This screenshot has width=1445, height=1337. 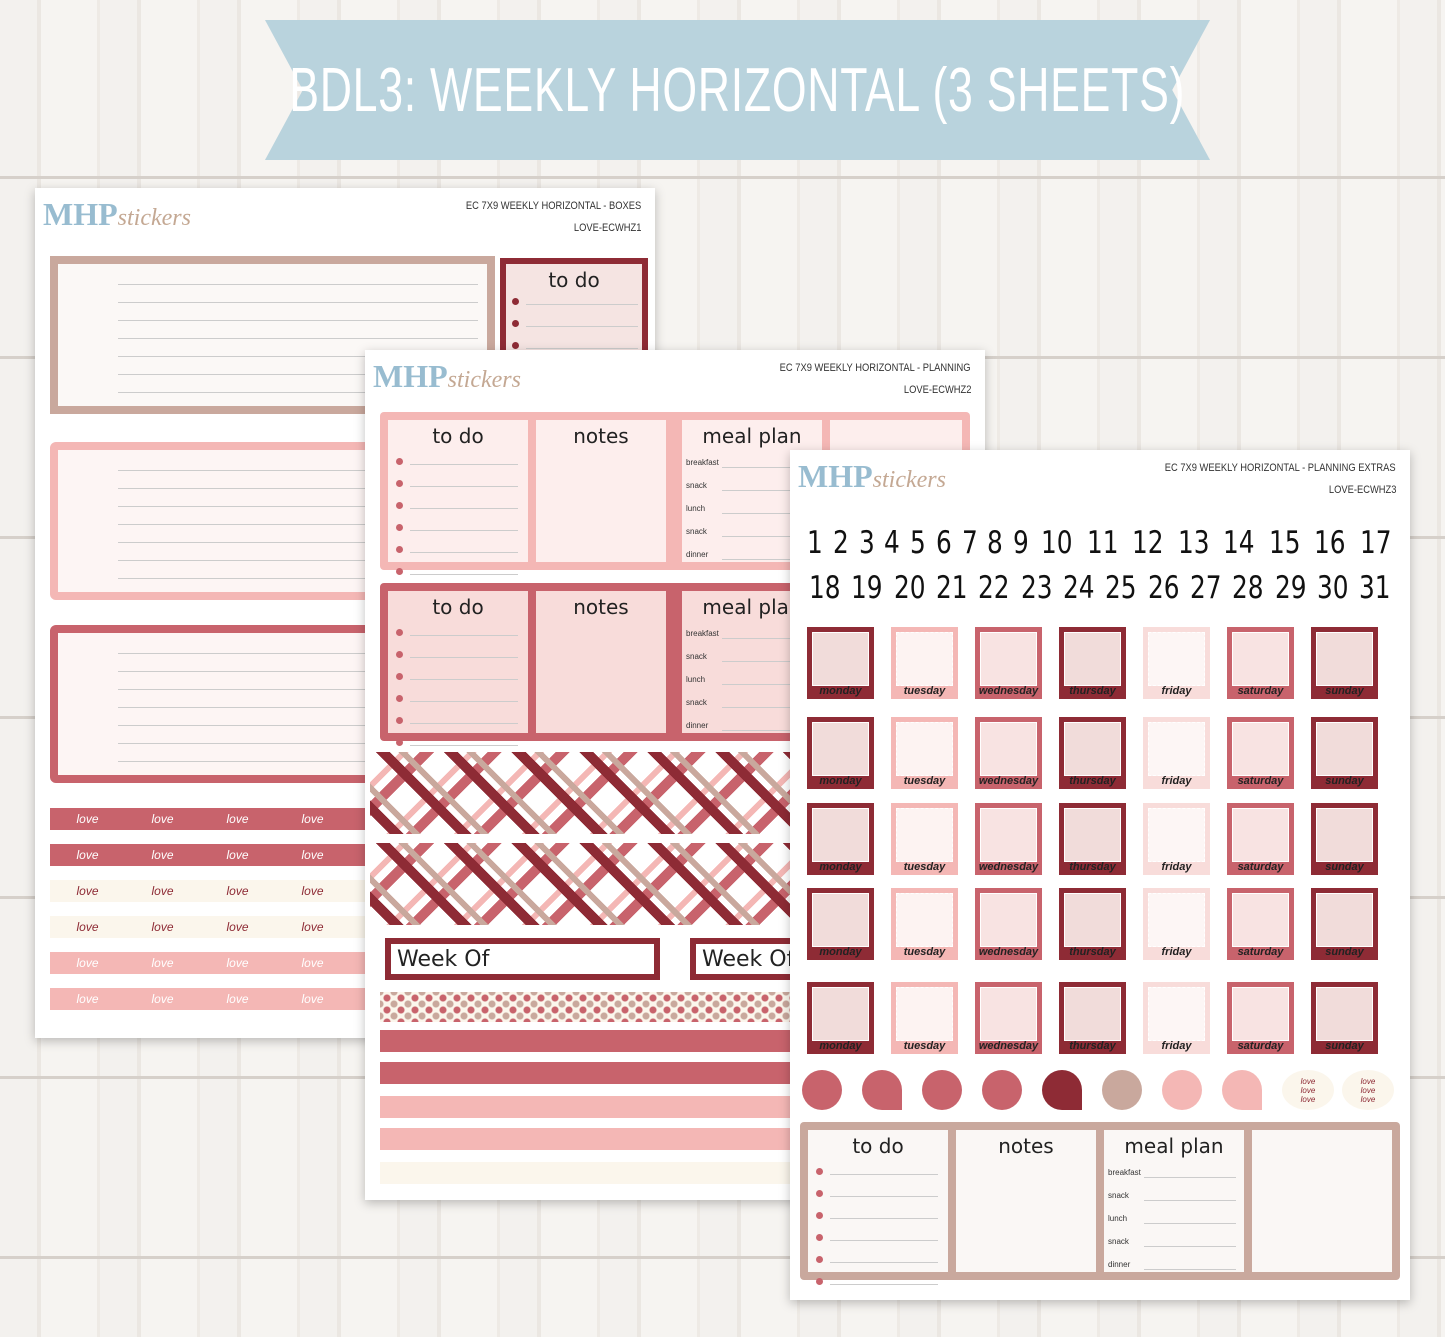 What do you see at coordinates (1193, 543) in the screenshot?
I see `date-number: 13` at bounding box center [1193, 543].